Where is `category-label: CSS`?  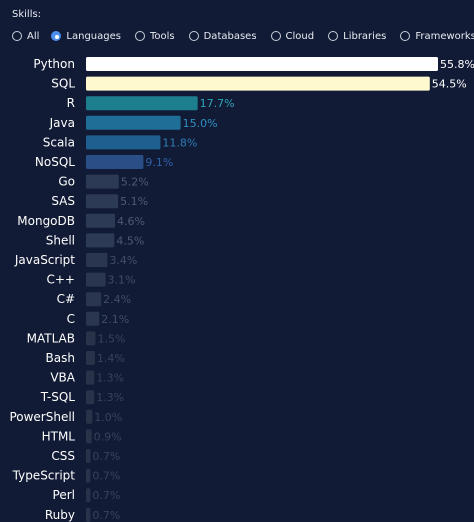 category-label: CSS is located at coordinates (63, 456).